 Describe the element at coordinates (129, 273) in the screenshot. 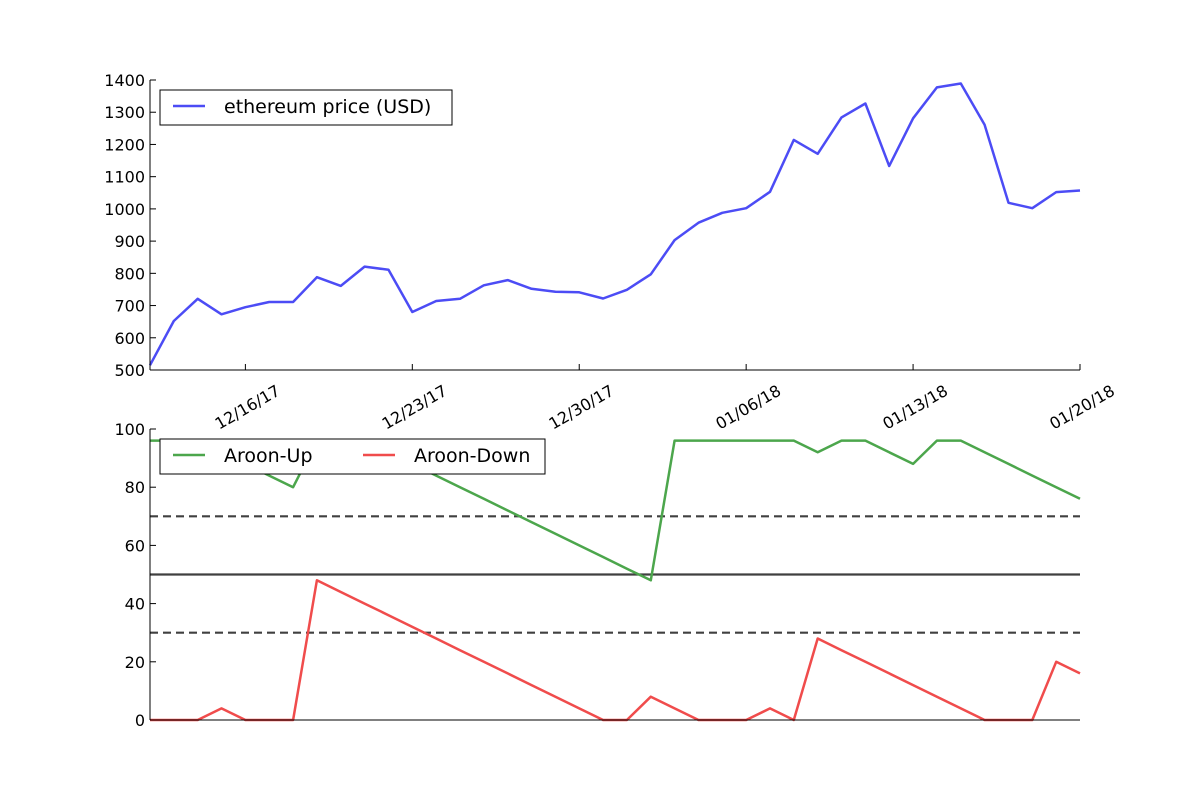

I see `price-y-tick-label: 800` at that location.